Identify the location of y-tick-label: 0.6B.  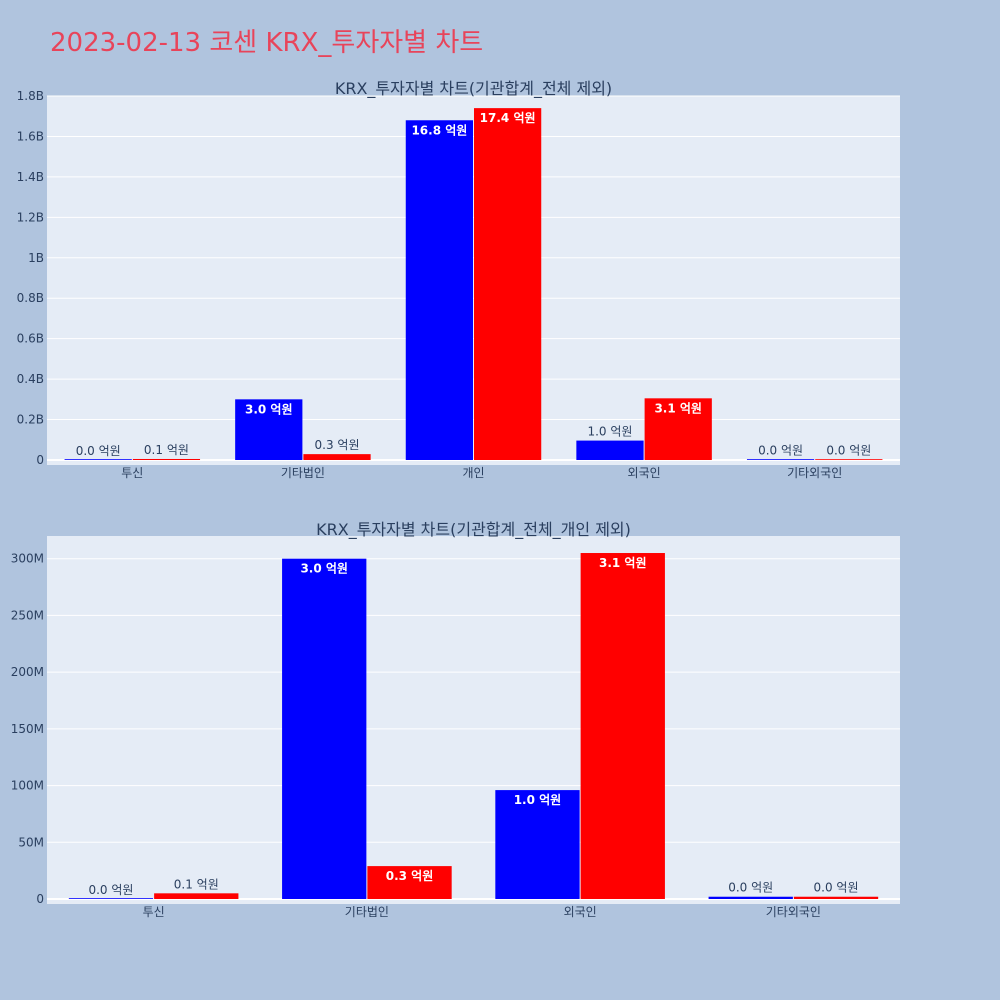
(30, 339).